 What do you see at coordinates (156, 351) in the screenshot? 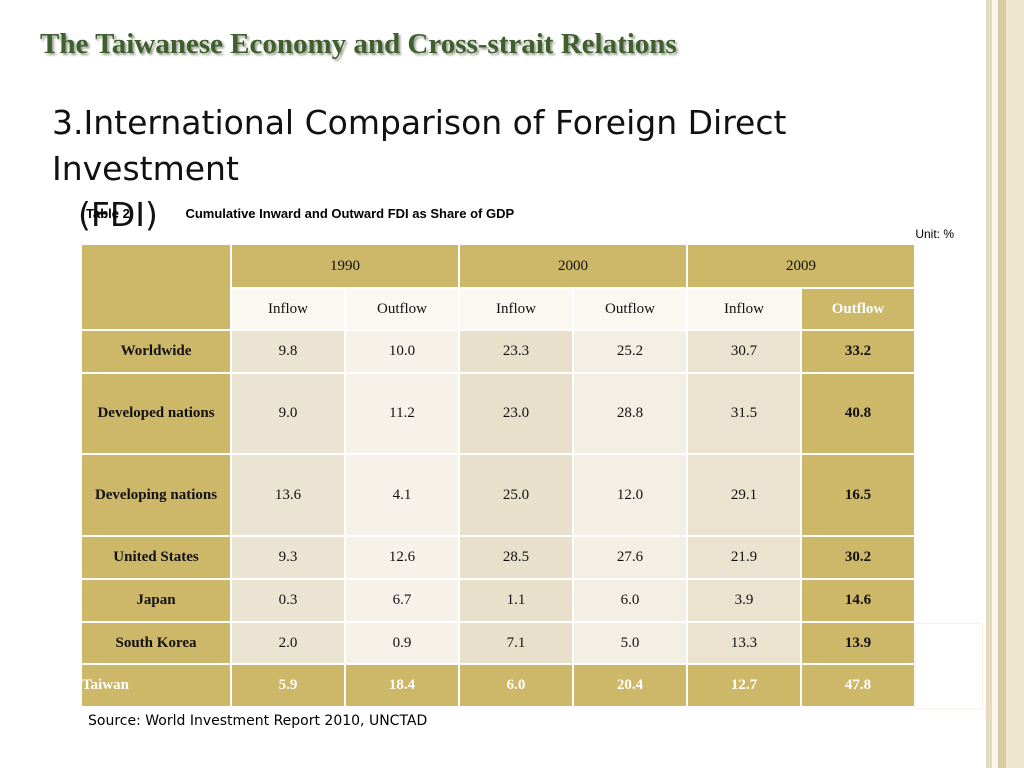
I see `row-label: Worldwide` at bounding box center [156, 351].